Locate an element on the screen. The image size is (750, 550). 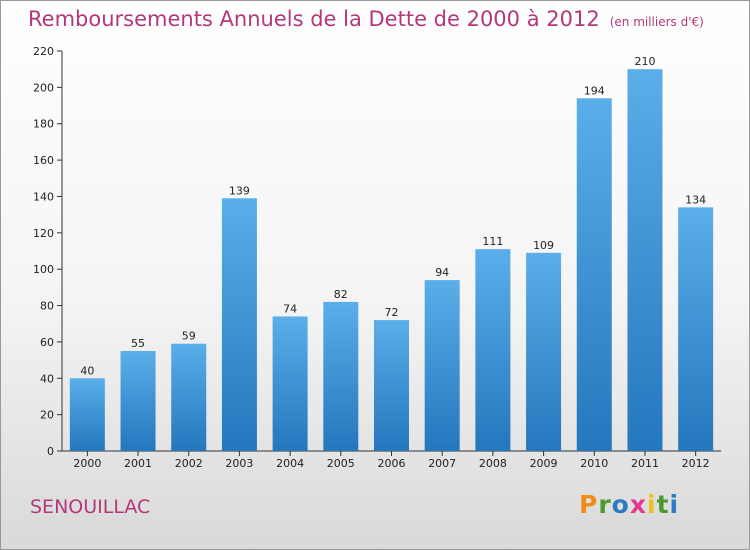
y-tick-label: 80 is located at coordinates (47, 306).